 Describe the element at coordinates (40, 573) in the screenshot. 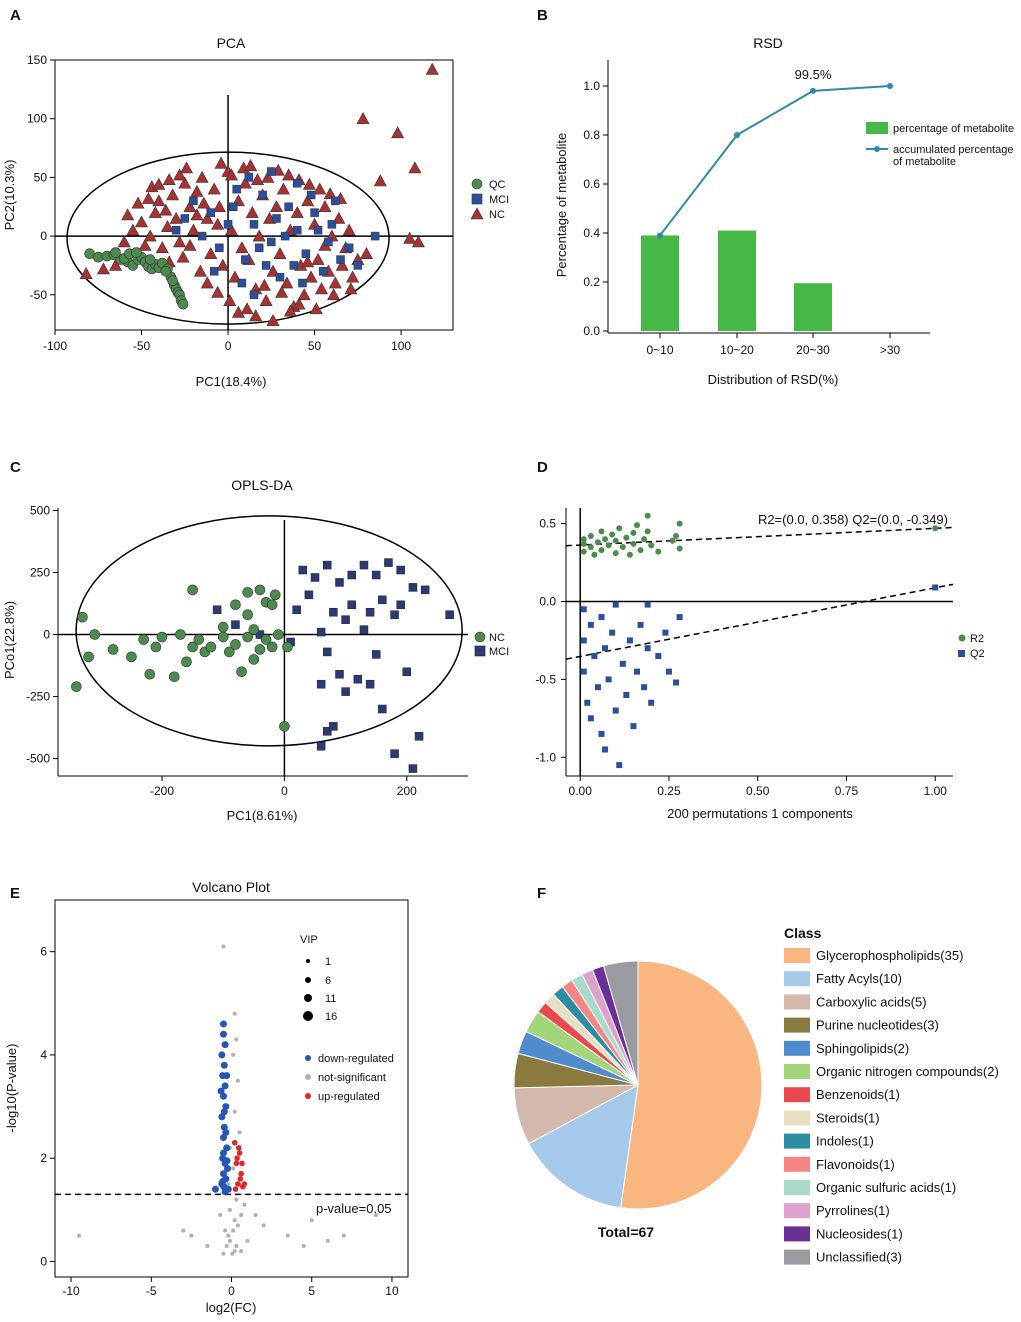

I see `oplsda-y-tick-label: 250` at that location.